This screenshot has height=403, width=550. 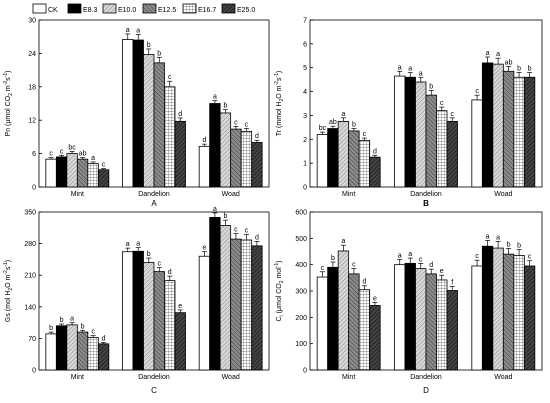 What do you see at coordinates (8, 122) in the screenshot?
I see `y-axis-title-part: μ` at bounding box center [8, 122].